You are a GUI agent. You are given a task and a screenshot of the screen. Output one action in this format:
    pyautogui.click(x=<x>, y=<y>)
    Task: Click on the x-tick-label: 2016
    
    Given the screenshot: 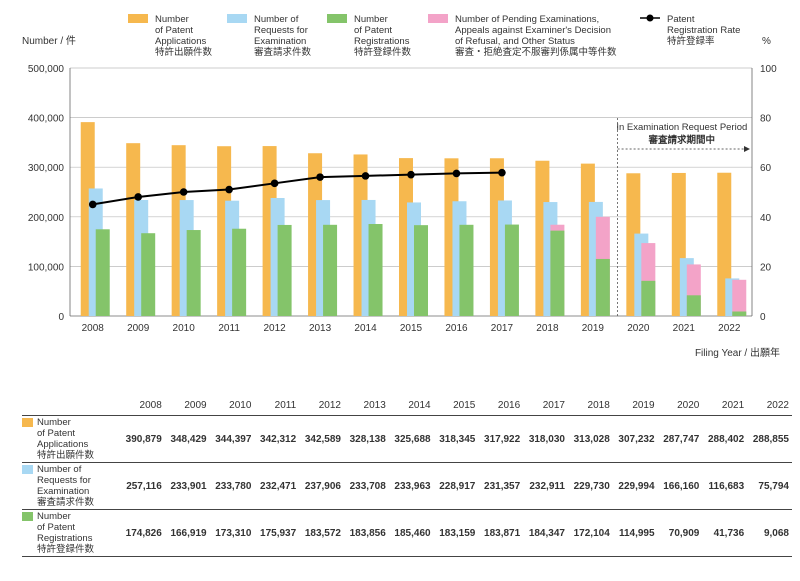 What is the action you would take?
    pyautogui.click(x=456, y=328)
    